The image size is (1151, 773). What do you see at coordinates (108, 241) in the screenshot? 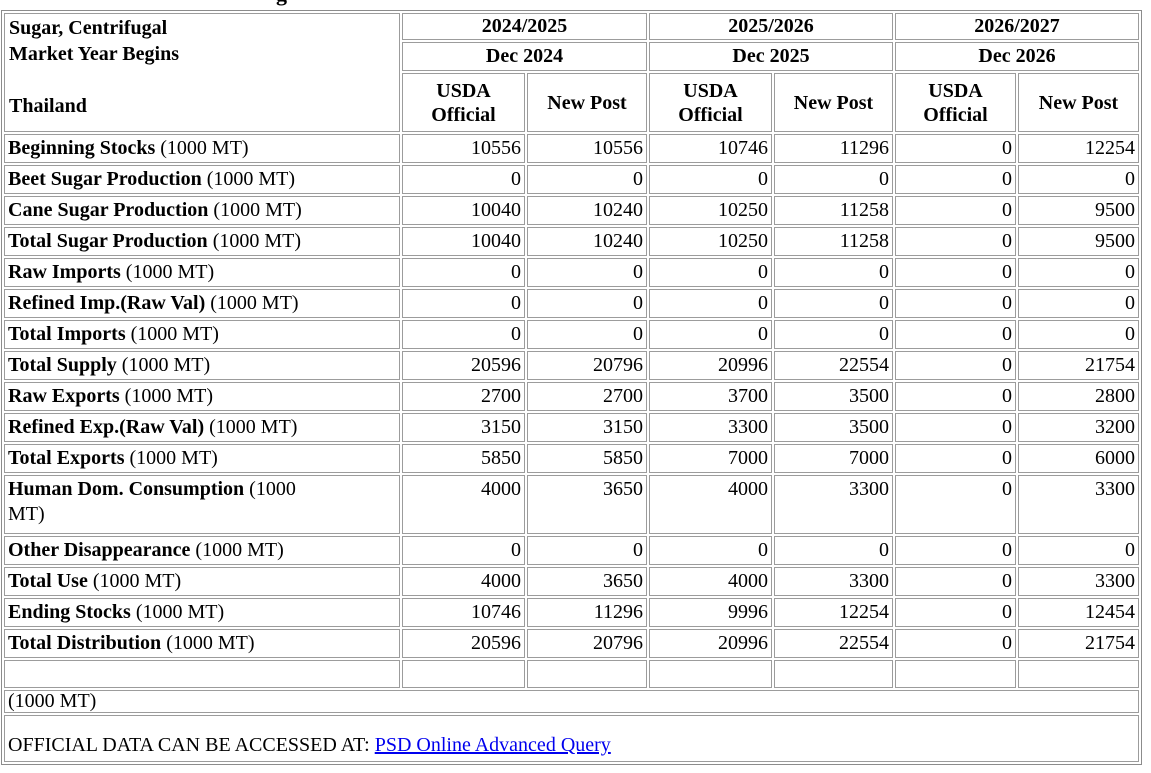
I see `row-label-text: Total Sugar Production` at bounding box center [108, 241].